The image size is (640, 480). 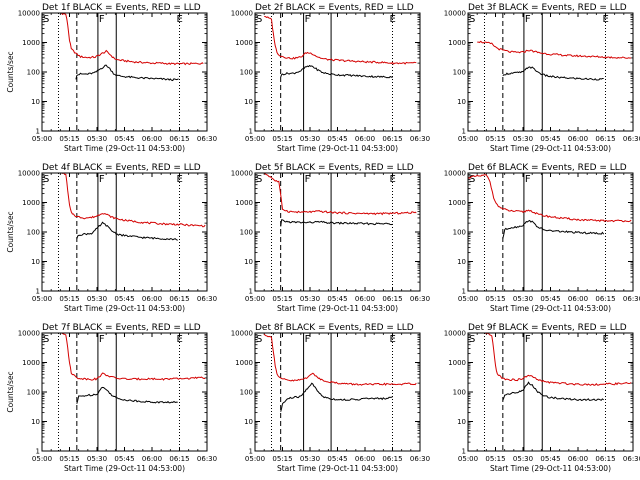 What do you see at coordinates (10, 231) in the screenshot?
I see `y-axis-label: Counts/sec` at bounding box center [10, 231].